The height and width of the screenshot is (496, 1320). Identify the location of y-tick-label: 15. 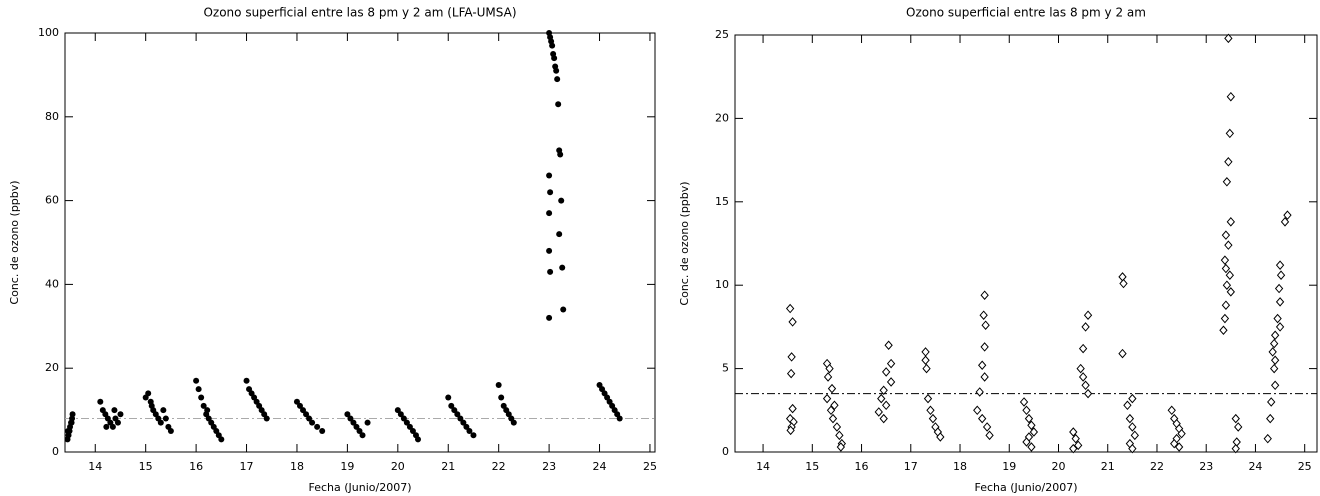
(722, 201).